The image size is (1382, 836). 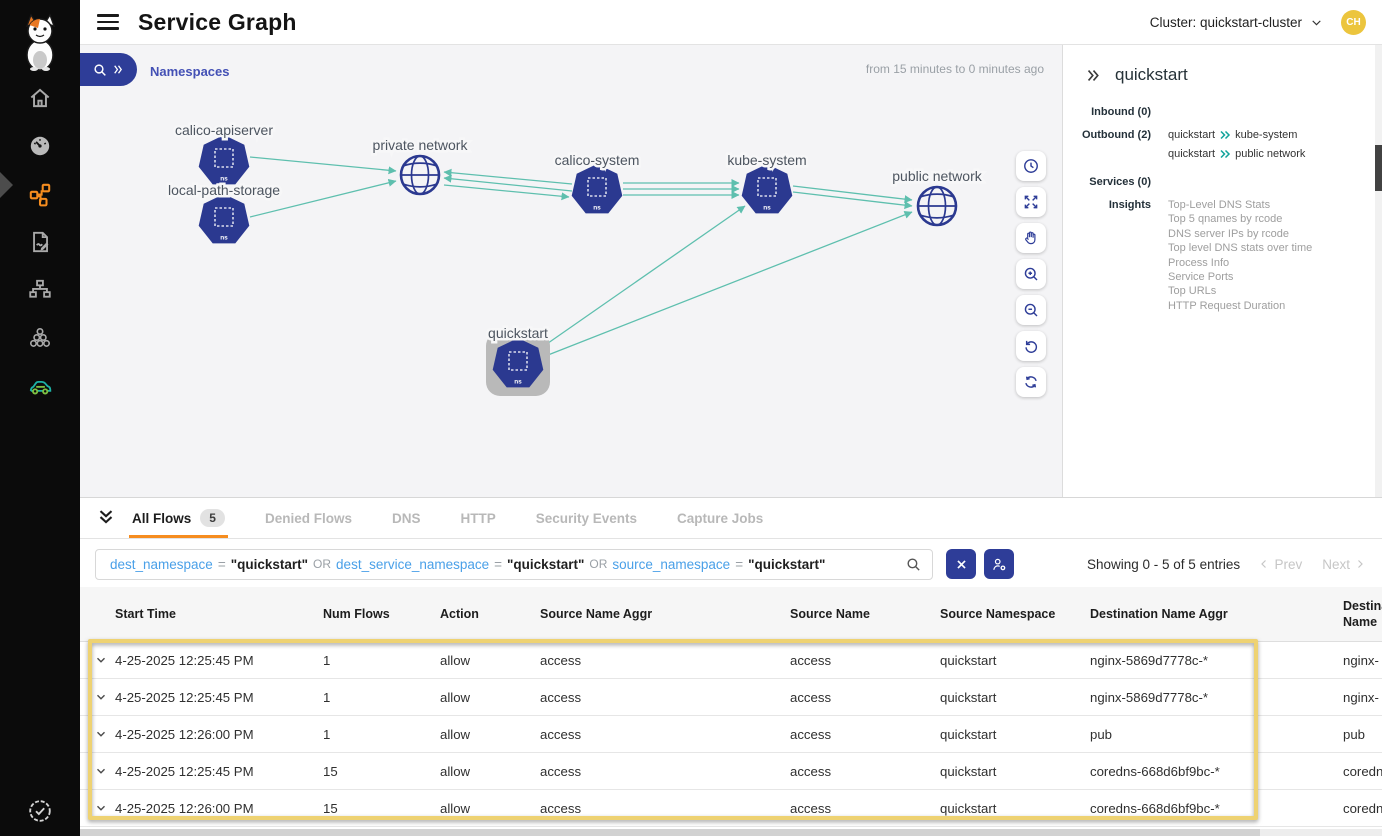 I want to click on prev-page-button: Prev, so click(x=1280, y=564).